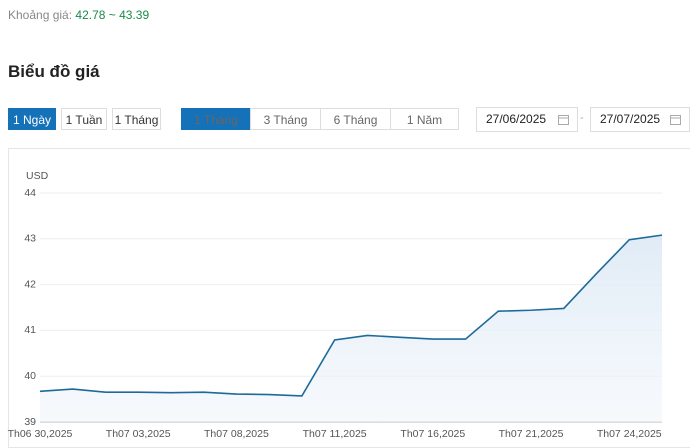 Image resolution: width=690 pixels, height=448 pixels. I want to click on y-tick-label: 42, so click(30, 284).